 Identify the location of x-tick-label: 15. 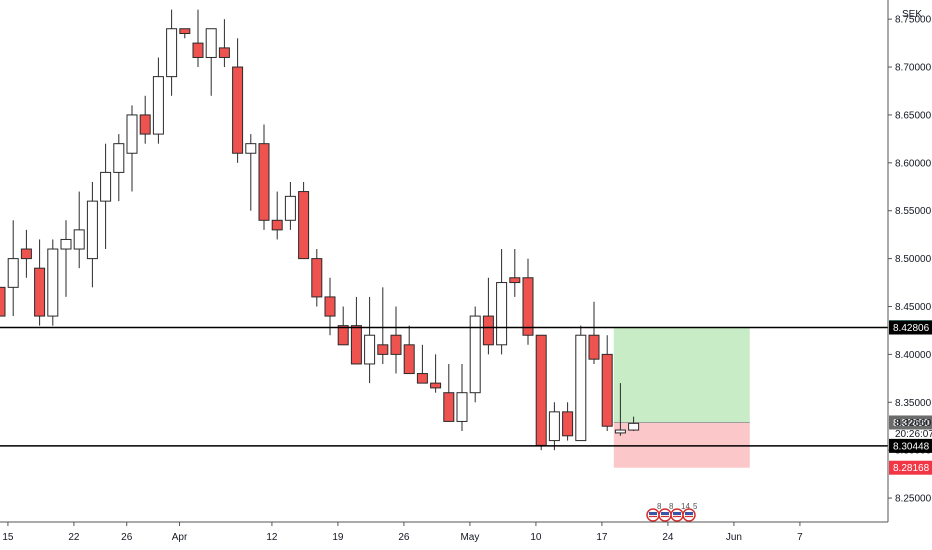
(8, 537).